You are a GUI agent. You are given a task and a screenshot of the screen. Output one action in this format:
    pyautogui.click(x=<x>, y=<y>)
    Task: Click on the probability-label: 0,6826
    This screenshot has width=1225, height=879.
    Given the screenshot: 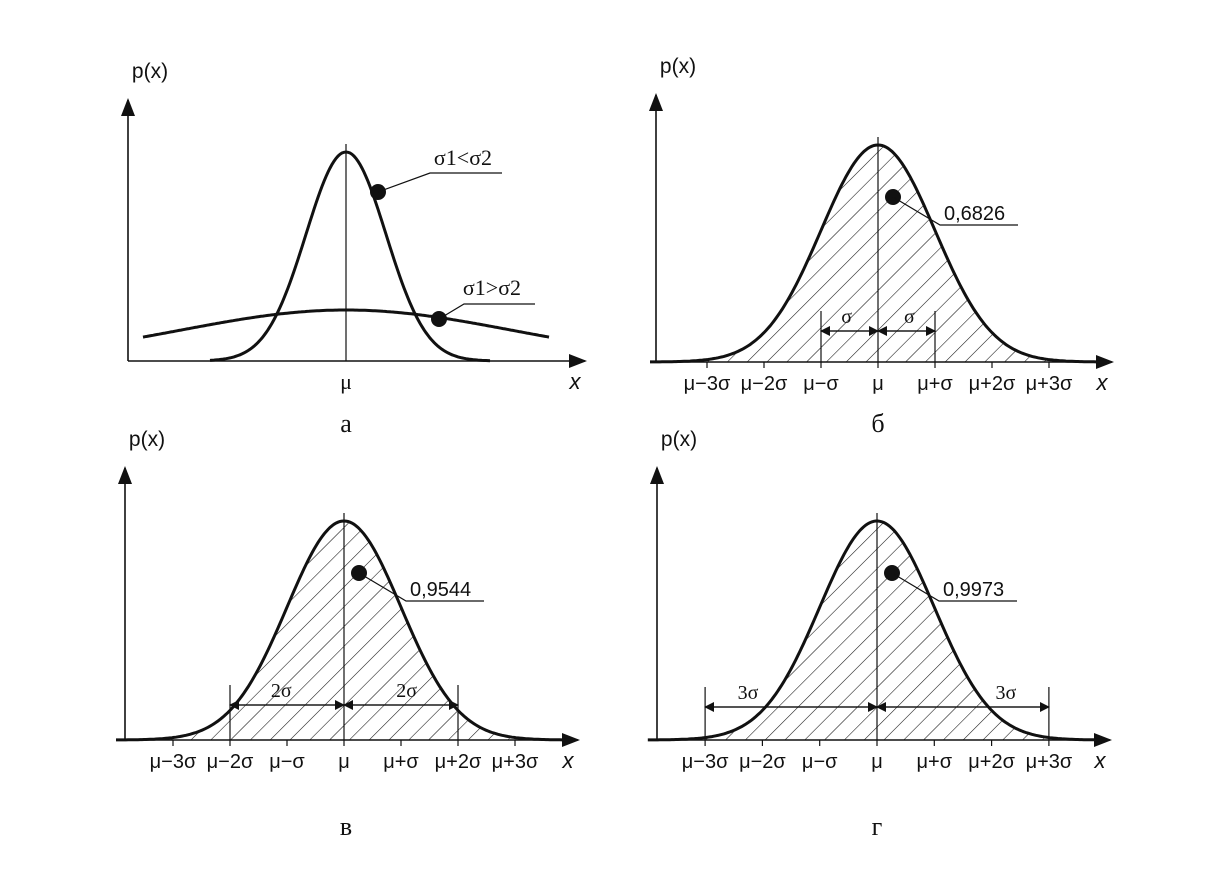 What is the action you would take?
    pyautogui.click(x=974, y=214)
    